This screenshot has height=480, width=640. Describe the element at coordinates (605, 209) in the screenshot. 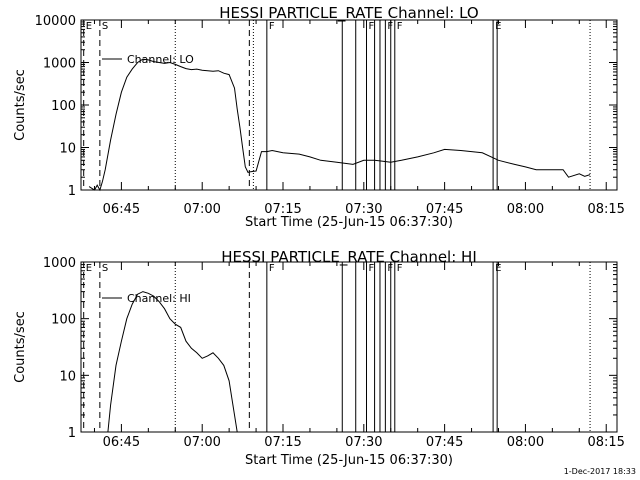

I see `lo-x-tick-label: 08:15` at that location.